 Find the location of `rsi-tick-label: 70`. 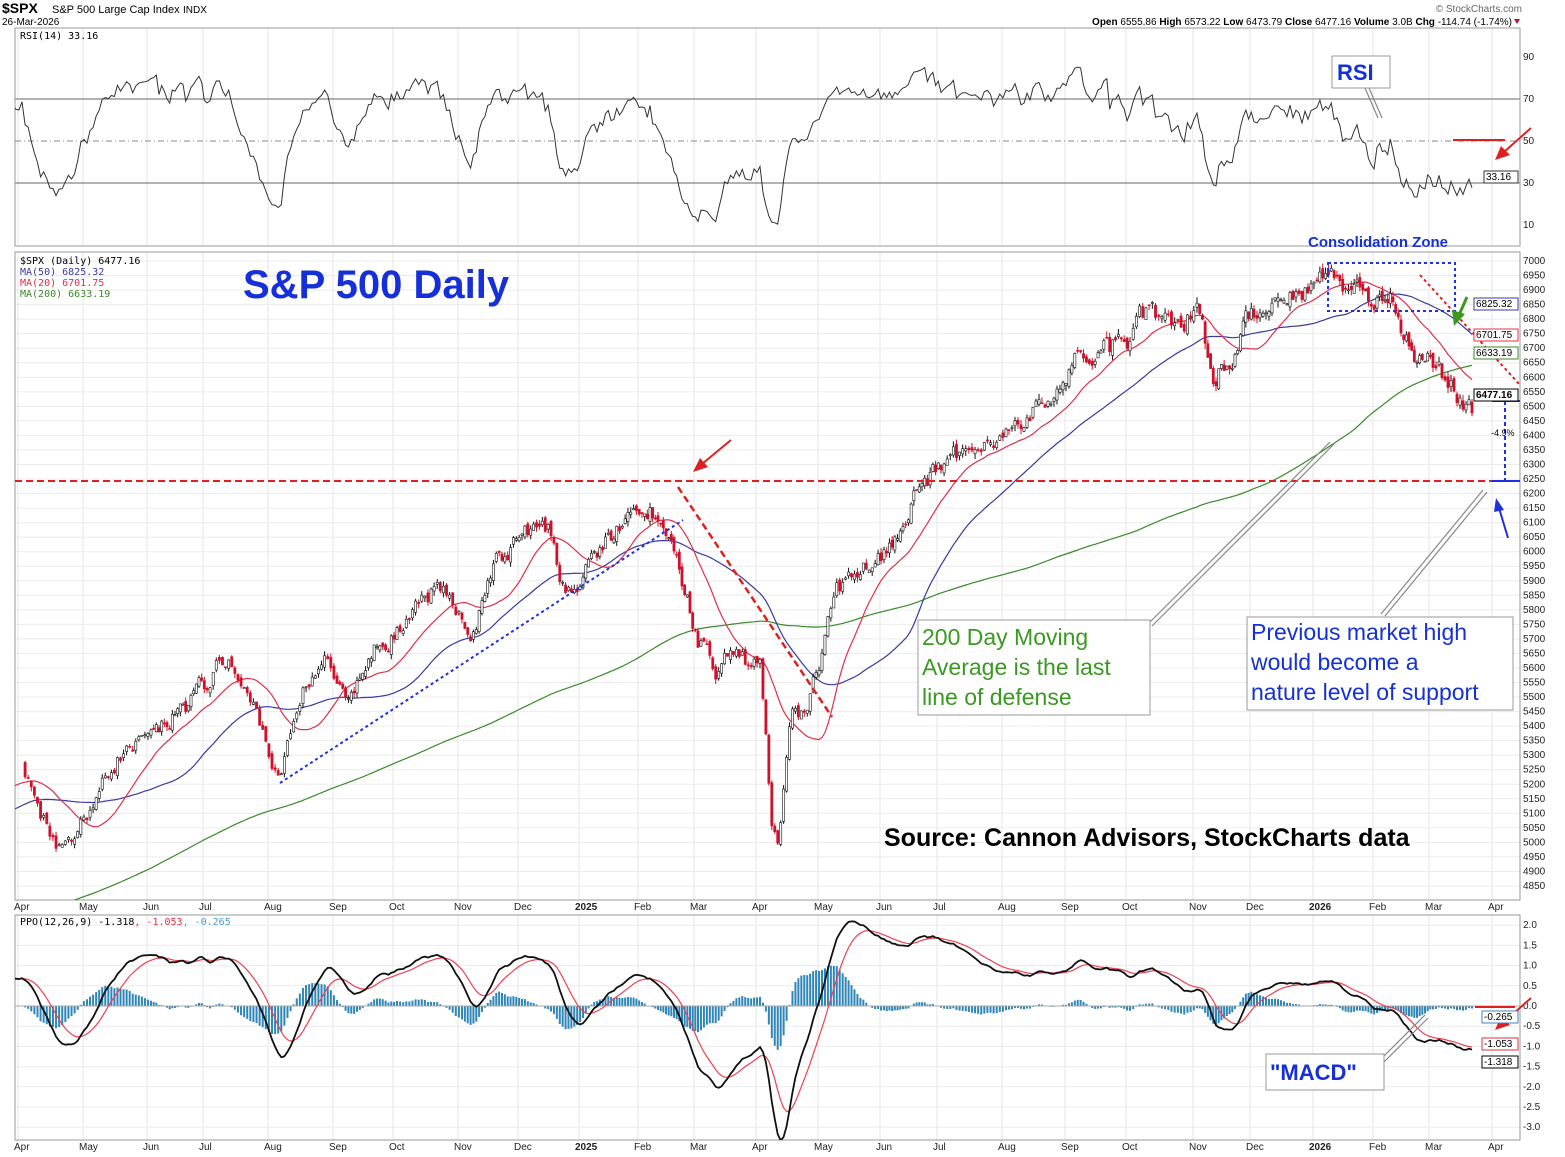

rsi-tick-label: 70 is located at coordinates (1529, 99).